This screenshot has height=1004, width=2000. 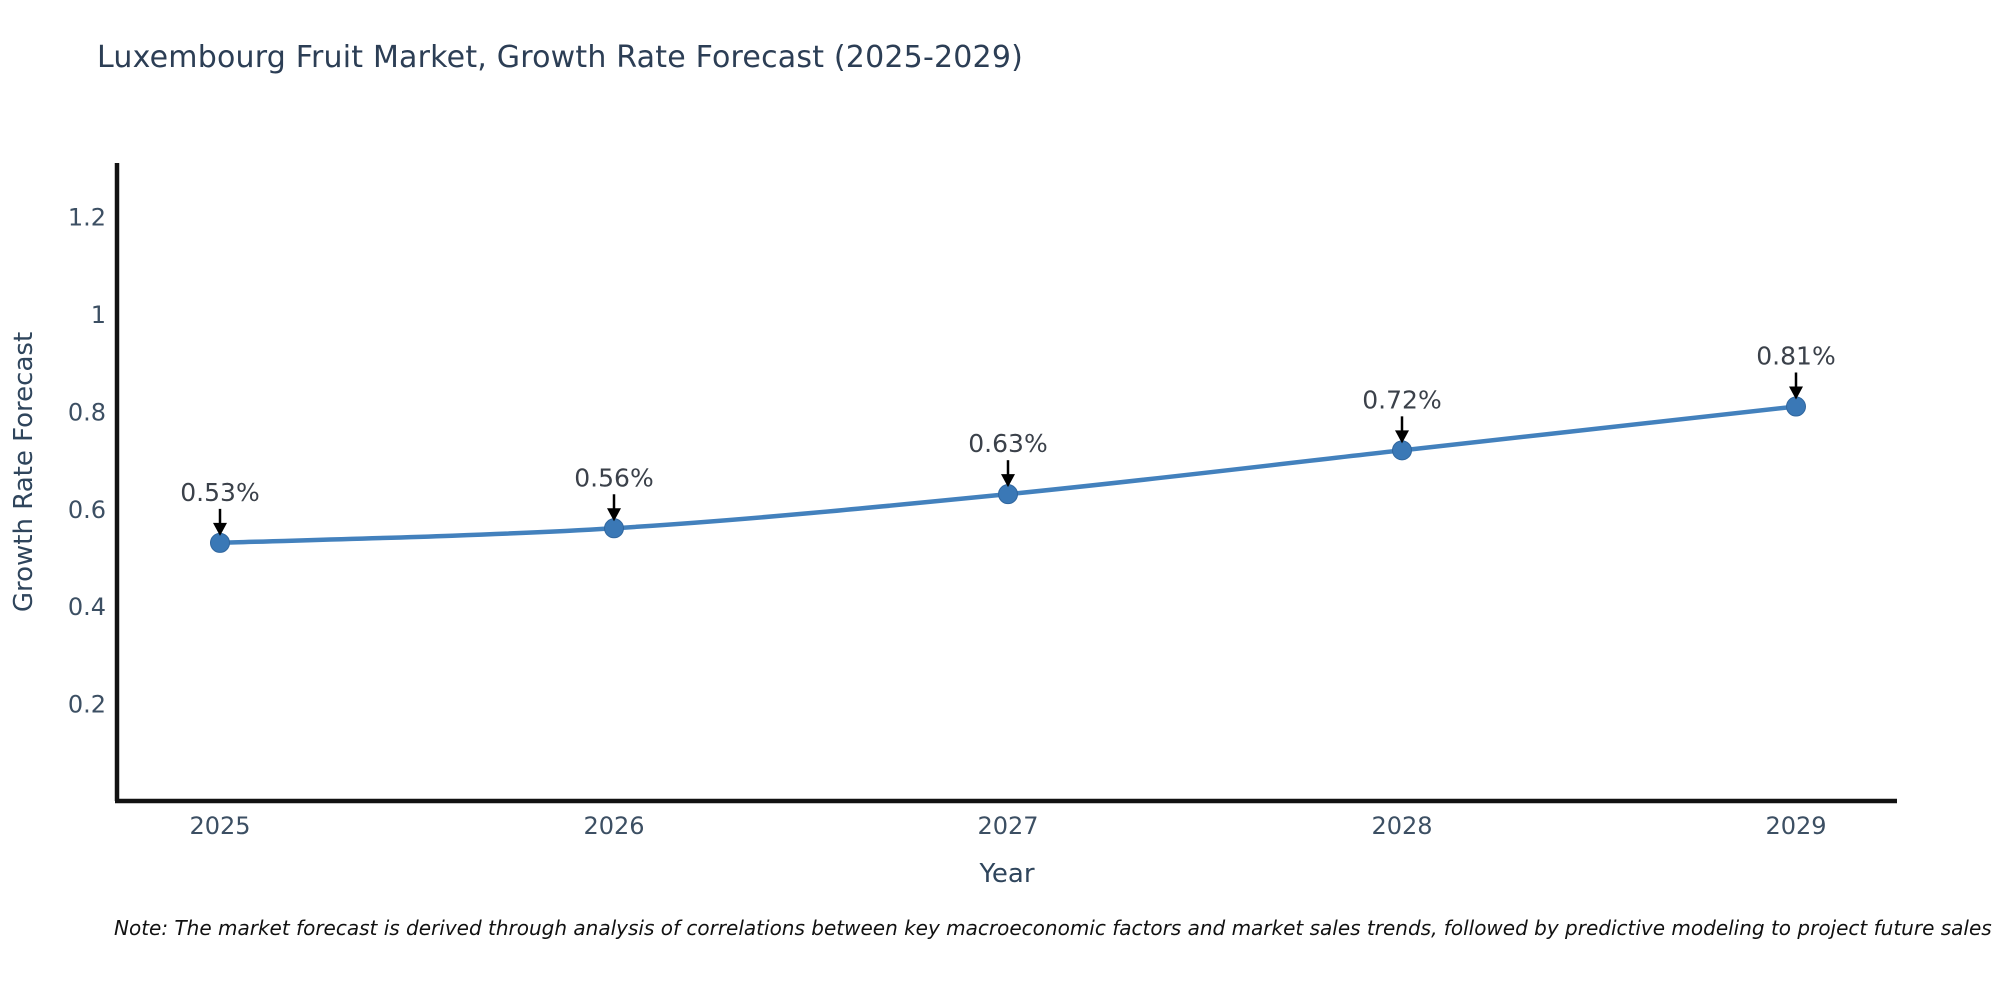 What do you see at coordinates (1795, 826) in the screenshot?
I see `x-tick-label: 2029` at bounding box center [1795, 826].